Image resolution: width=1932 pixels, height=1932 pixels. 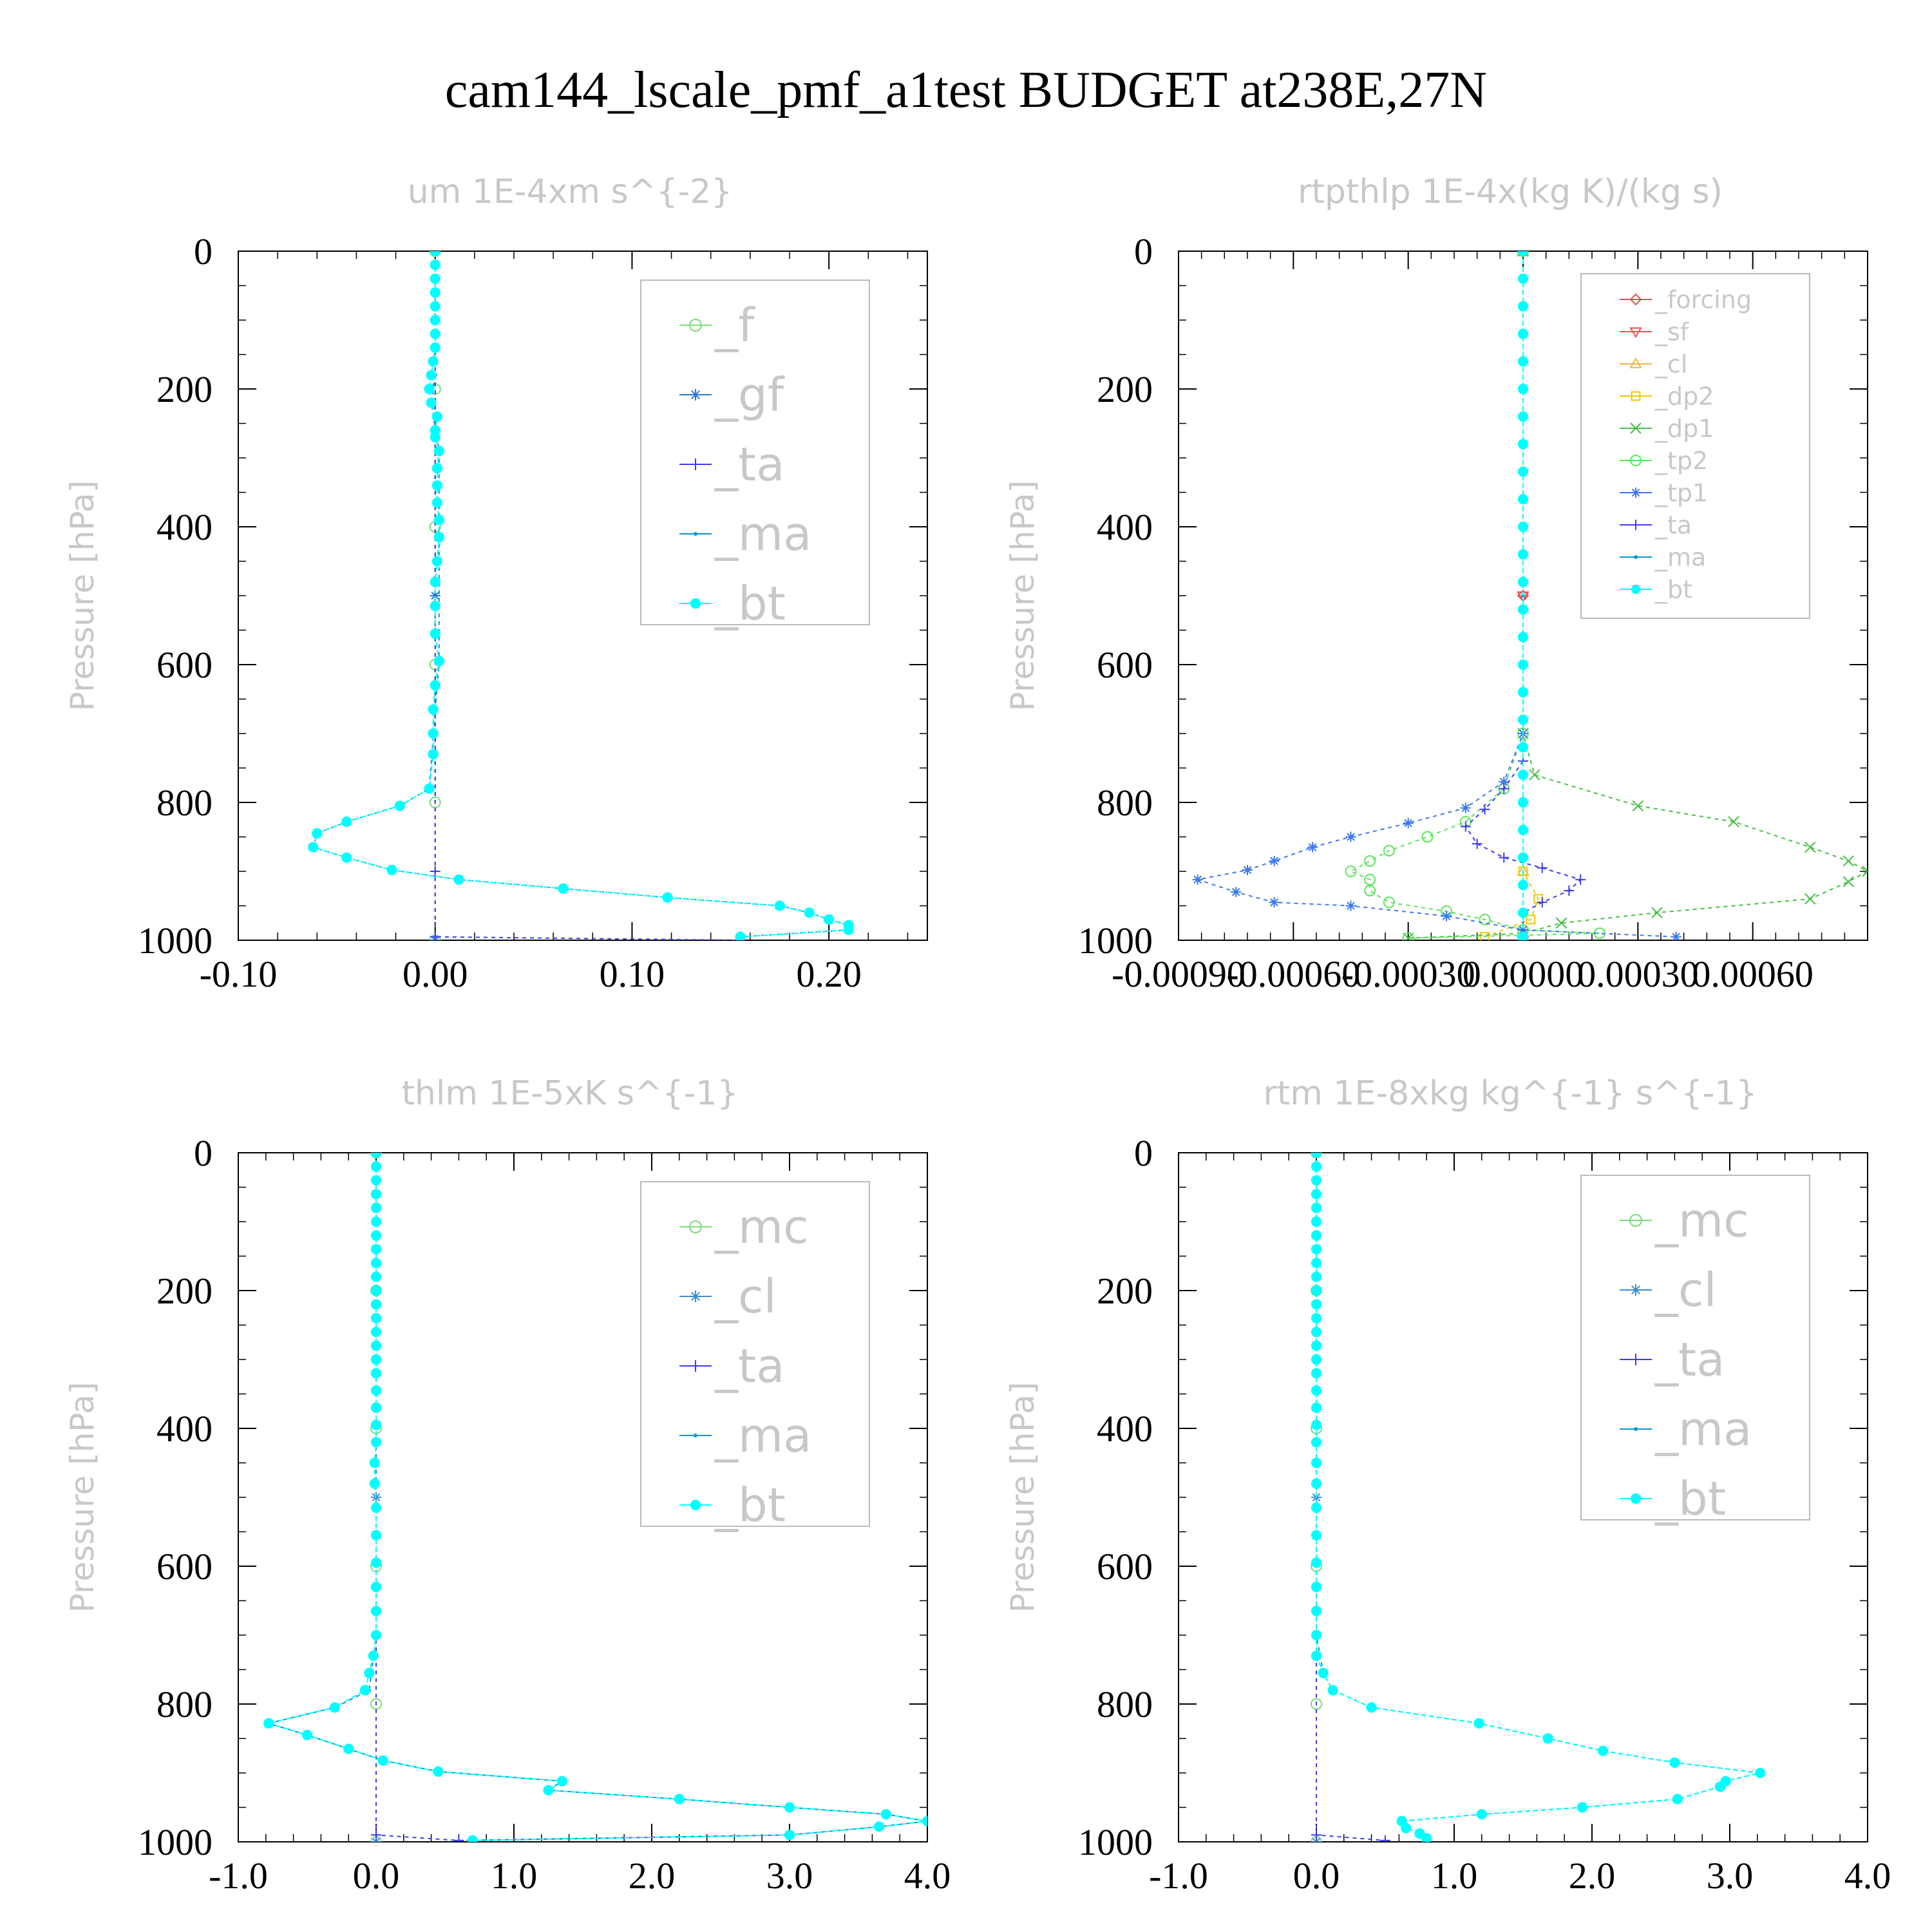 I want to click on y-tick-label: 400, so click(x=1125, y=1429).